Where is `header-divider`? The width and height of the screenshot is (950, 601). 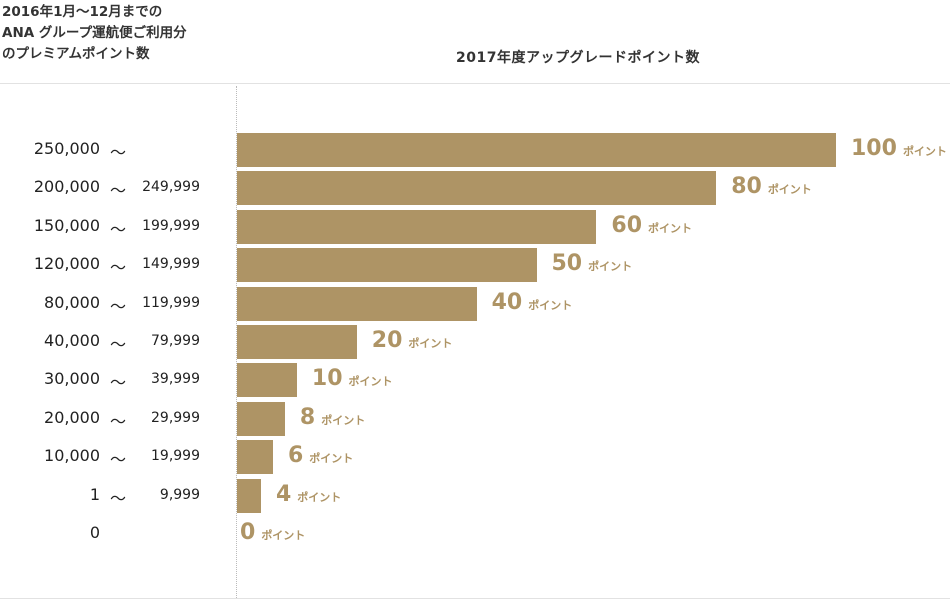
header-divider is located at coordinates (475, 83).